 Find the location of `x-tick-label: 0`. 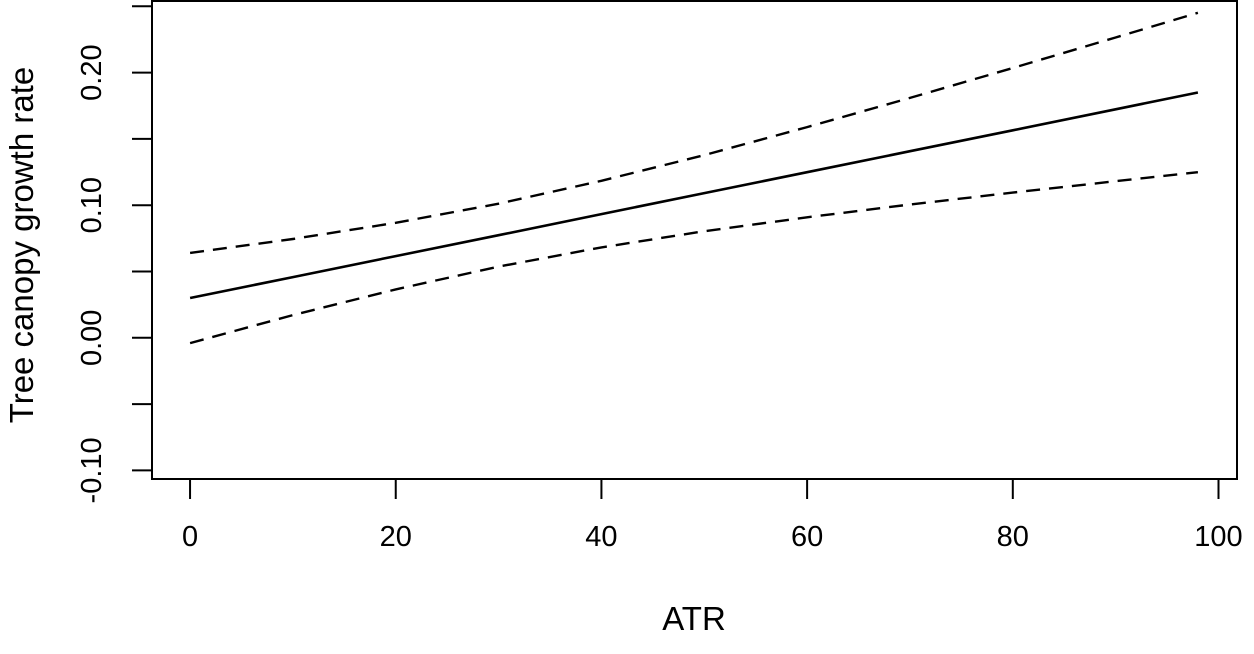

x-tick-label: 0 is located at coordinates (190, 537).